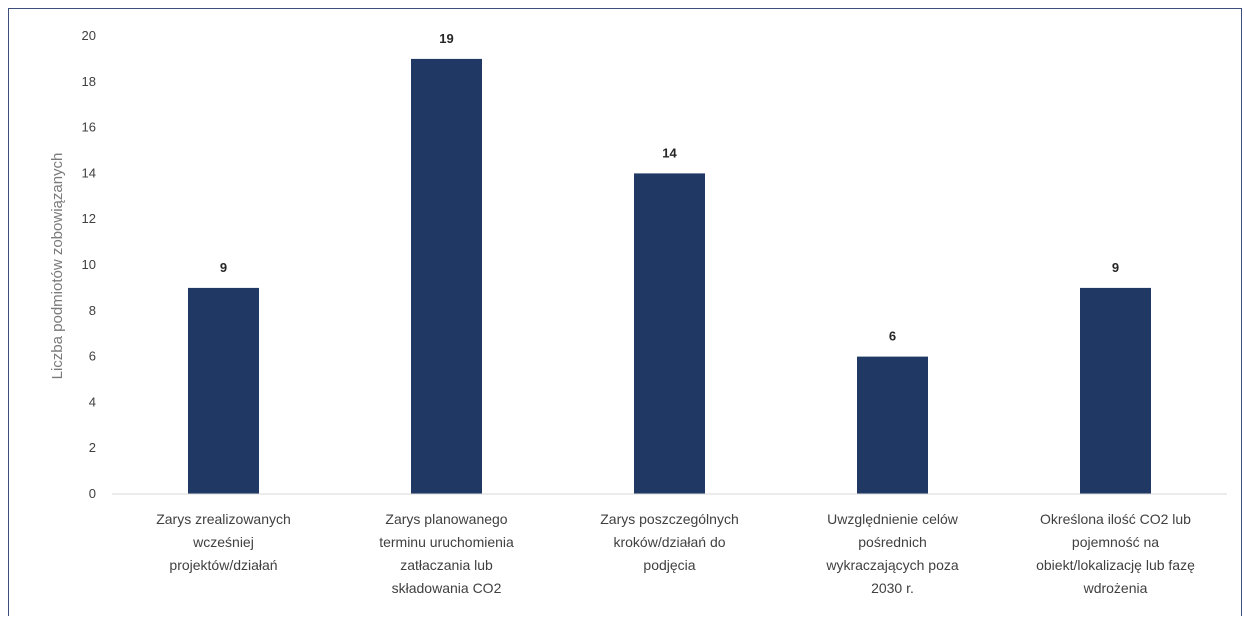  What do you see at coordinates (446, 519) in the screenshot?
I see `category-label-line: Zarys planowanego` at bounding box center [446, 519].